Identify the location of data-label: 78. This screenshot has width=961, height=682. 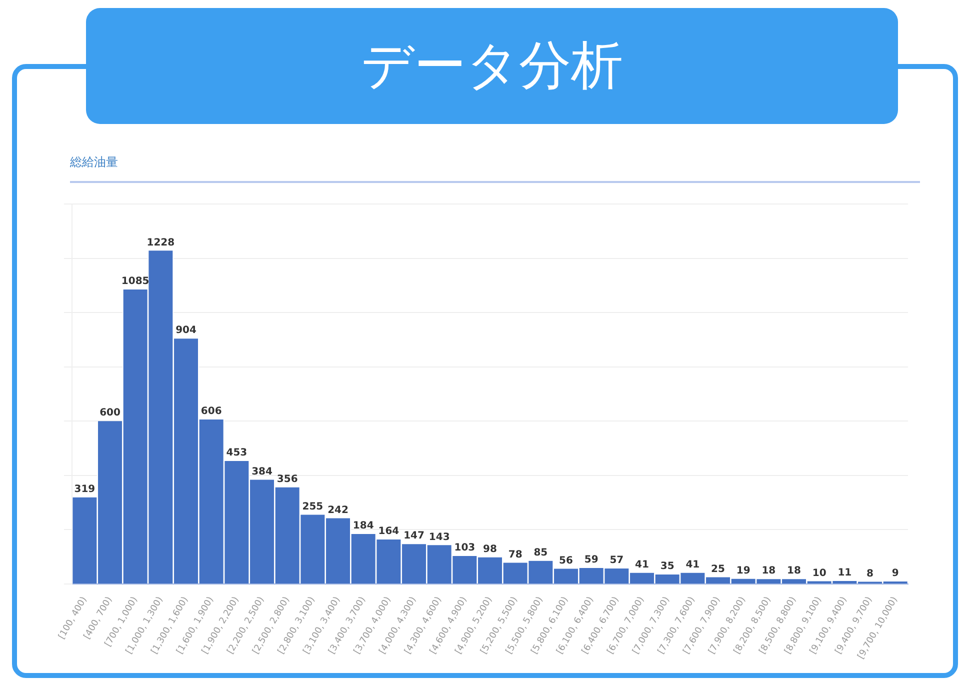
(515, 554).